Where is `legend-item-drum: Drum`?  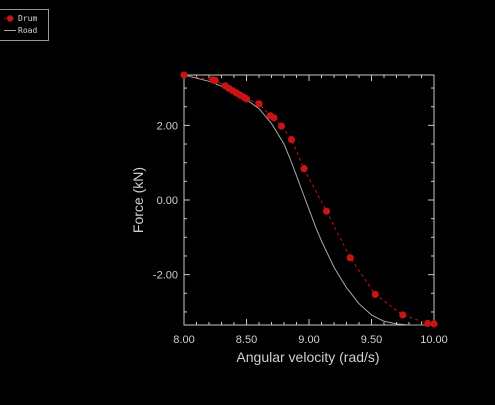 legend-item-drum: Drum is located at coordinates (26, 18).